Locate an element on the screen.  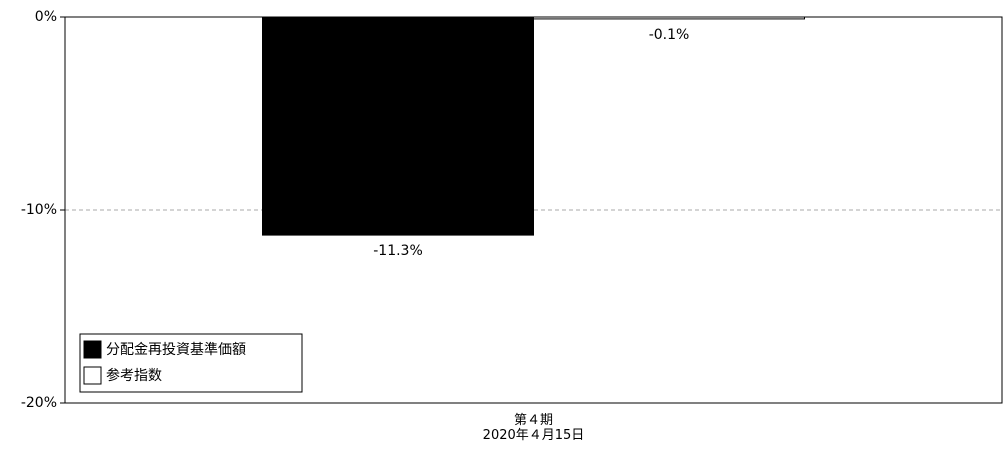
legend-box is located at coordinates (191, 363).